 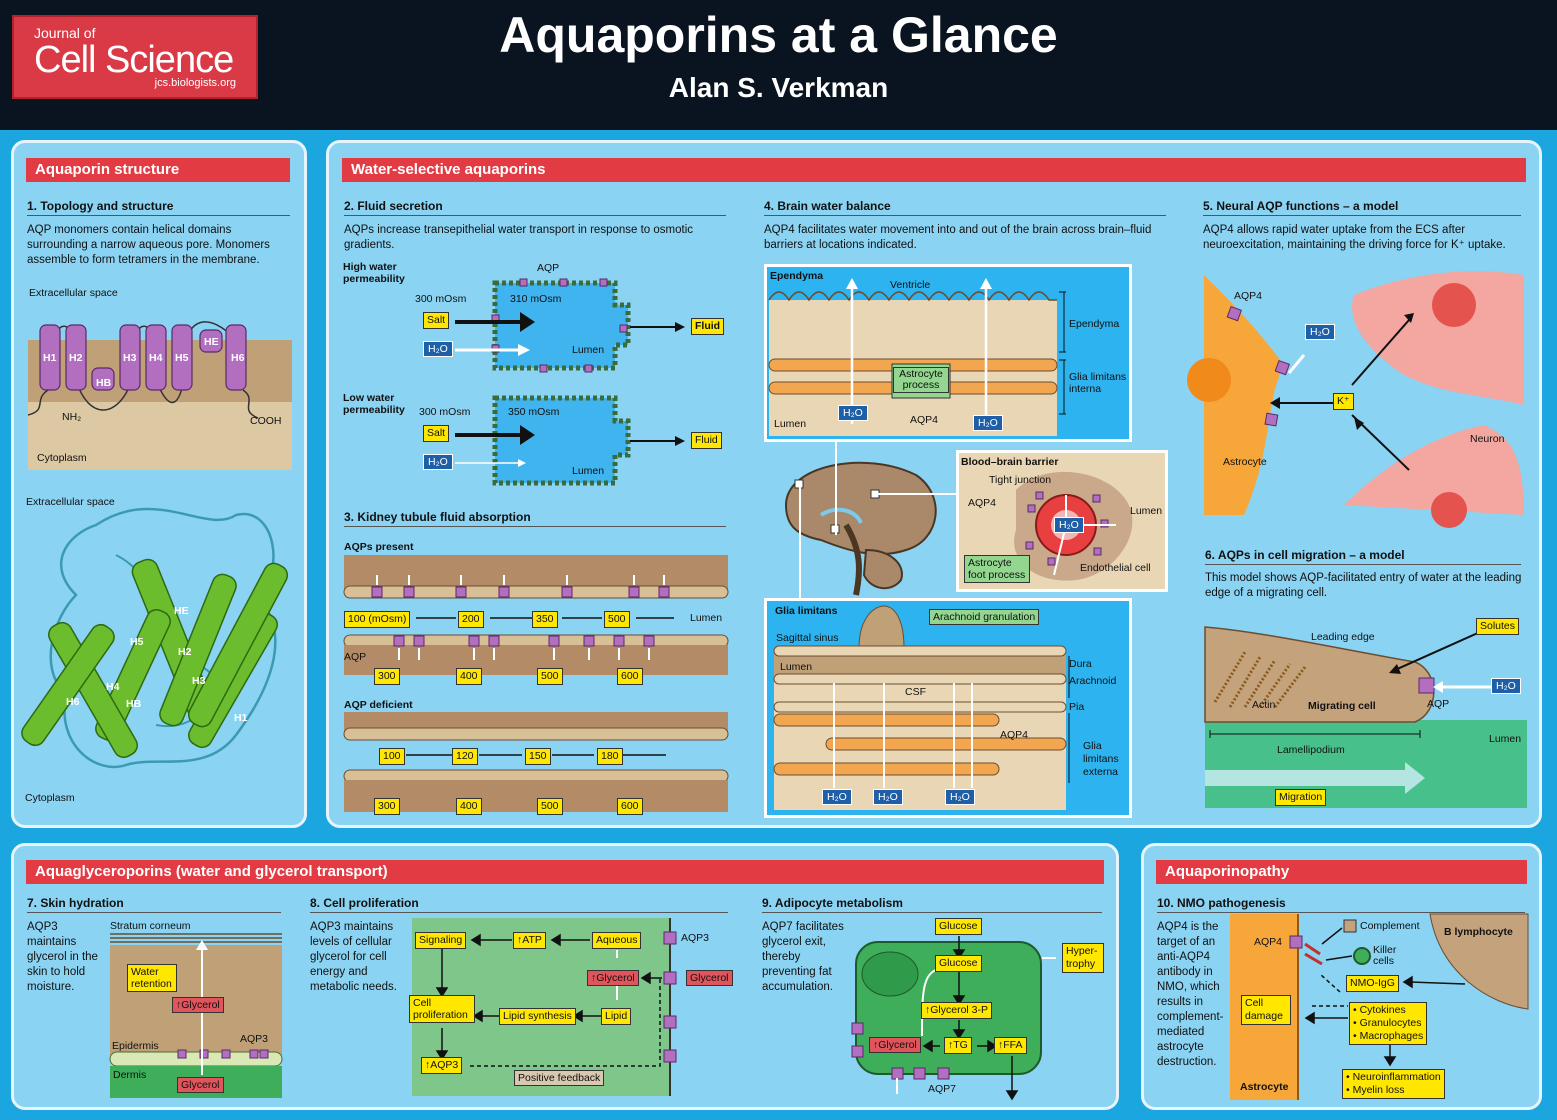 What do you see at coordinates (158, 170) in the screenshot?
I see `section-header-structure: Aquaporin structure` at bounding box center [158, 170].